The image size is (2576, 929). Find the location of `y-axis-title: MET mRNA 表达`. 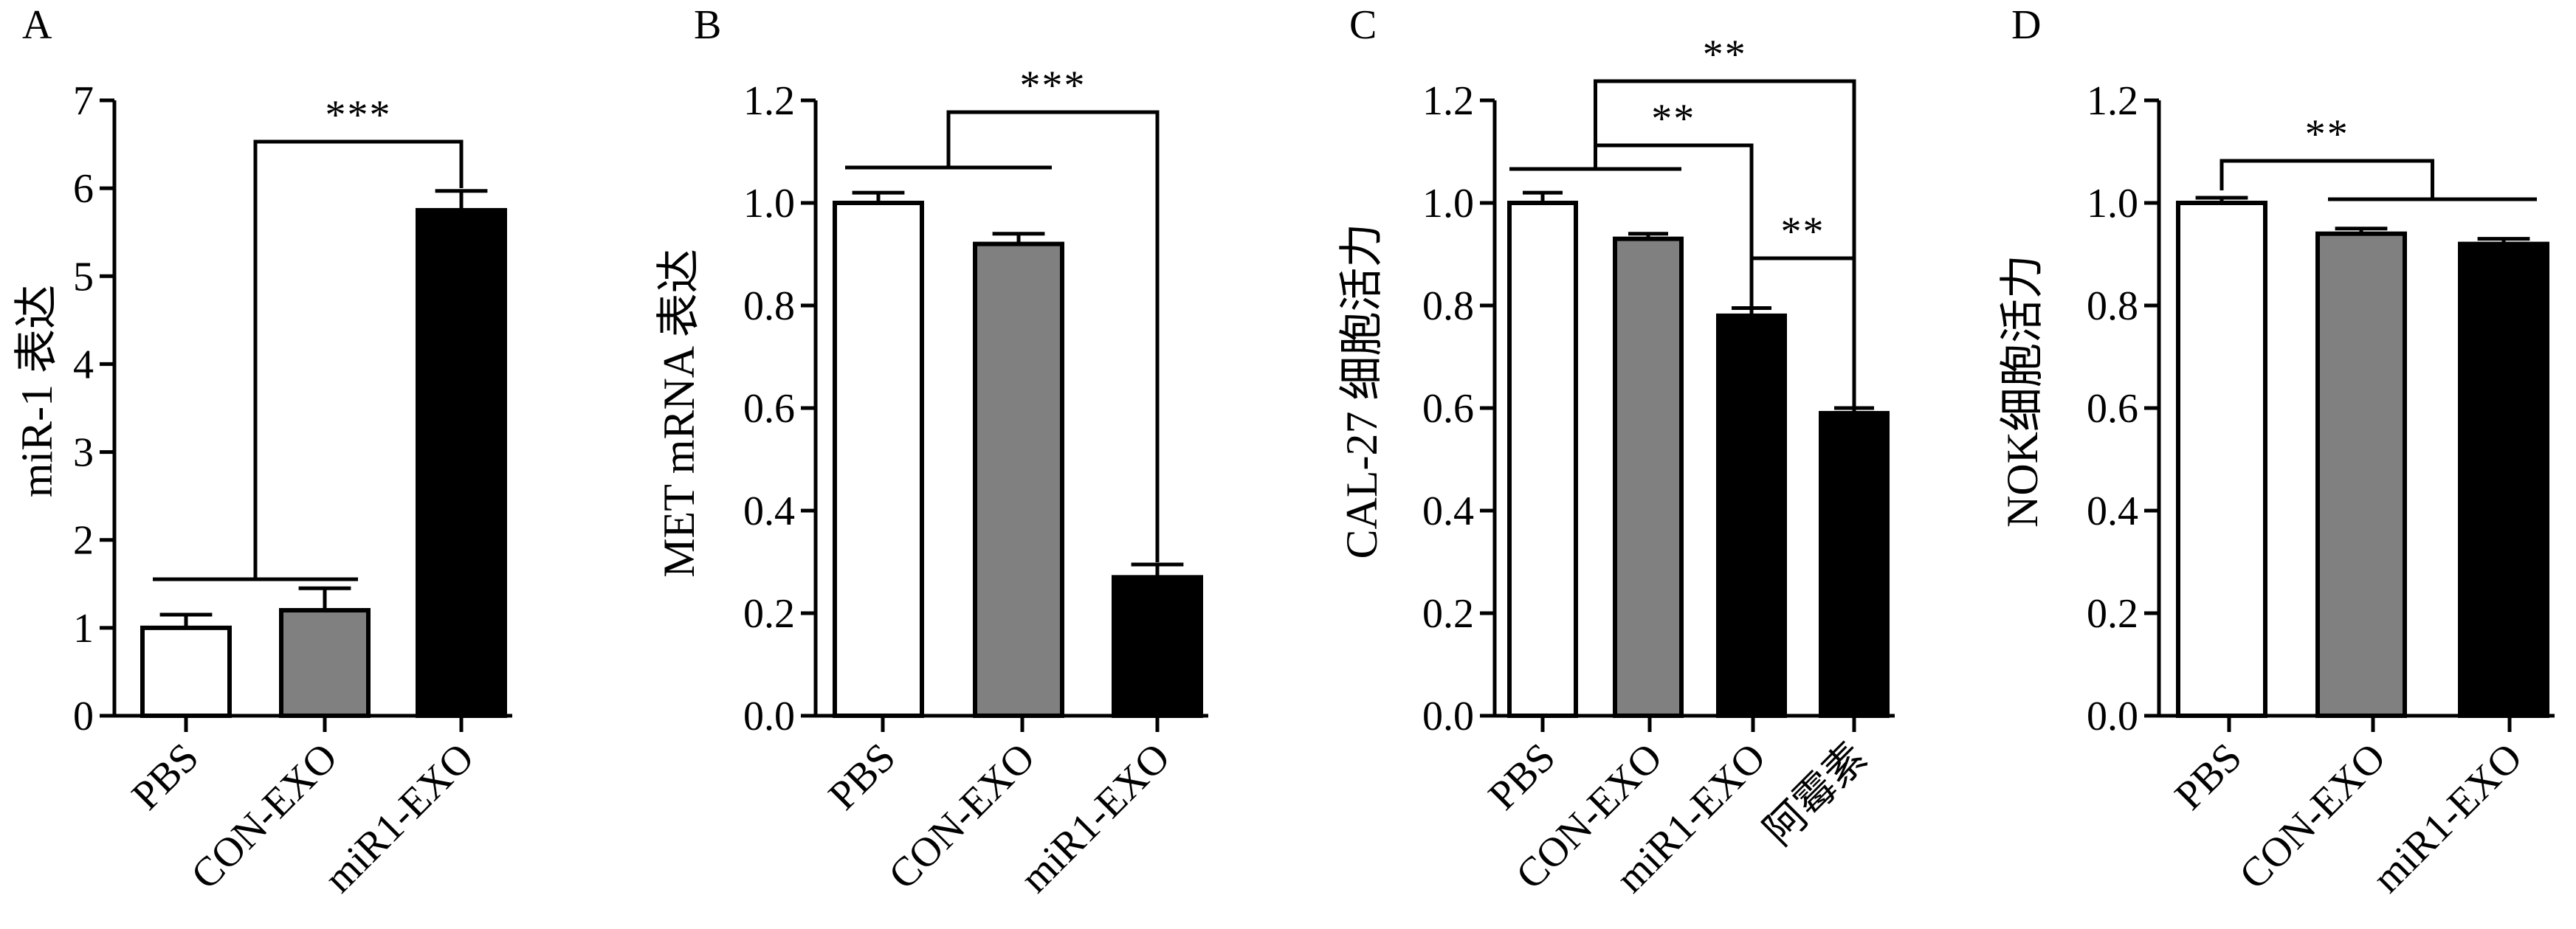

y-axis-title: MET mRNA 表达 is located at coordinates (679, 413).